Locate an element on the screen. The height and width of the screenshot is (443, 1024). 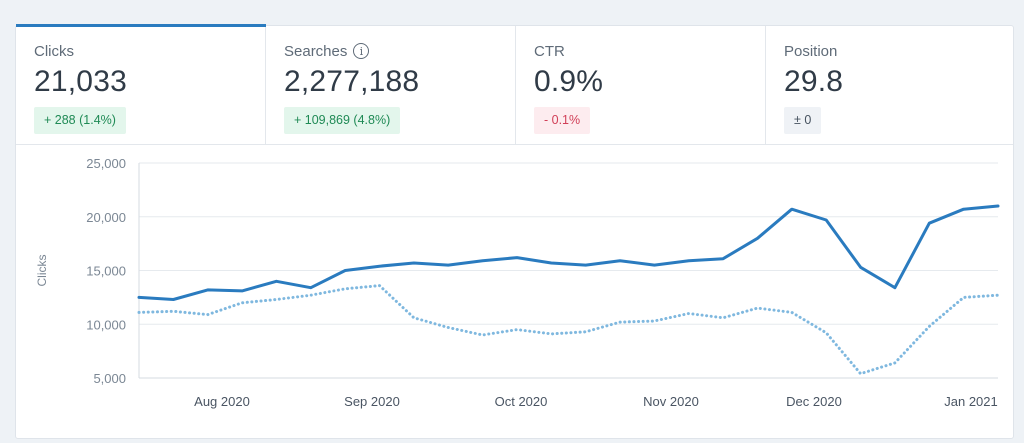
tab-value: 0.9% is located at coordinates (569, 81).